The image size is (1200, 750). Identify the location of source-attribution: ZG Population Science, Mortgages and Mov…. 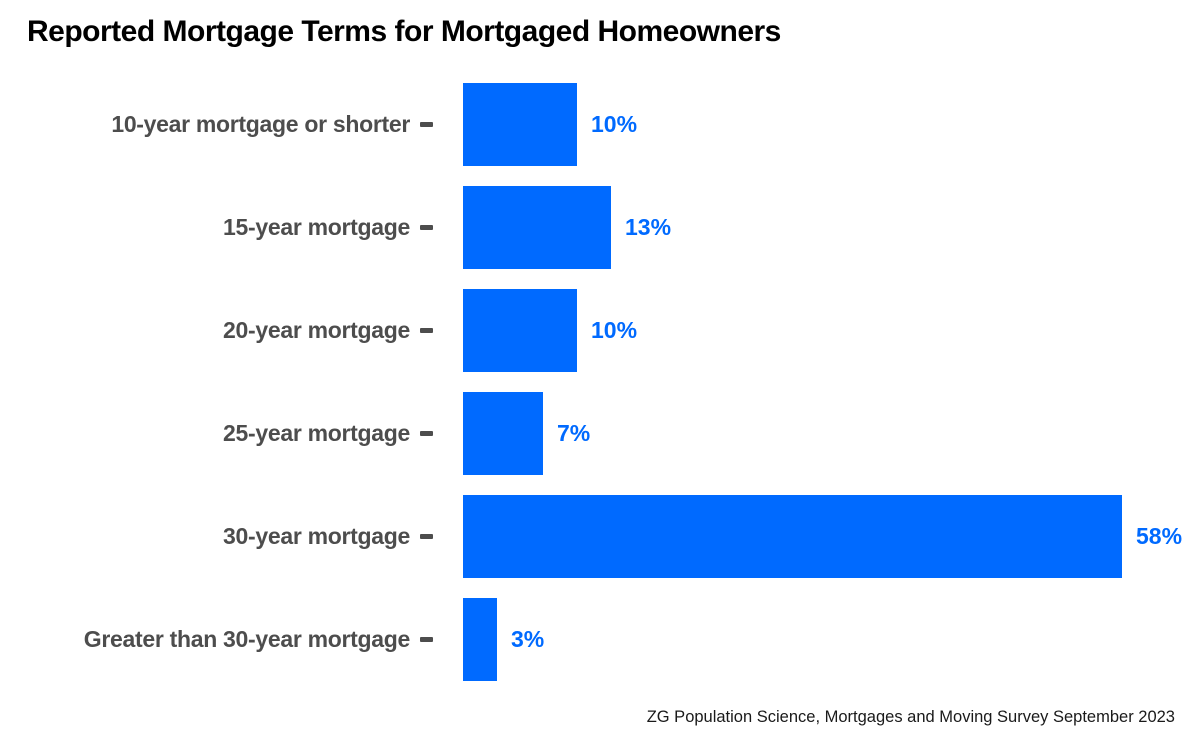
(910, 717).